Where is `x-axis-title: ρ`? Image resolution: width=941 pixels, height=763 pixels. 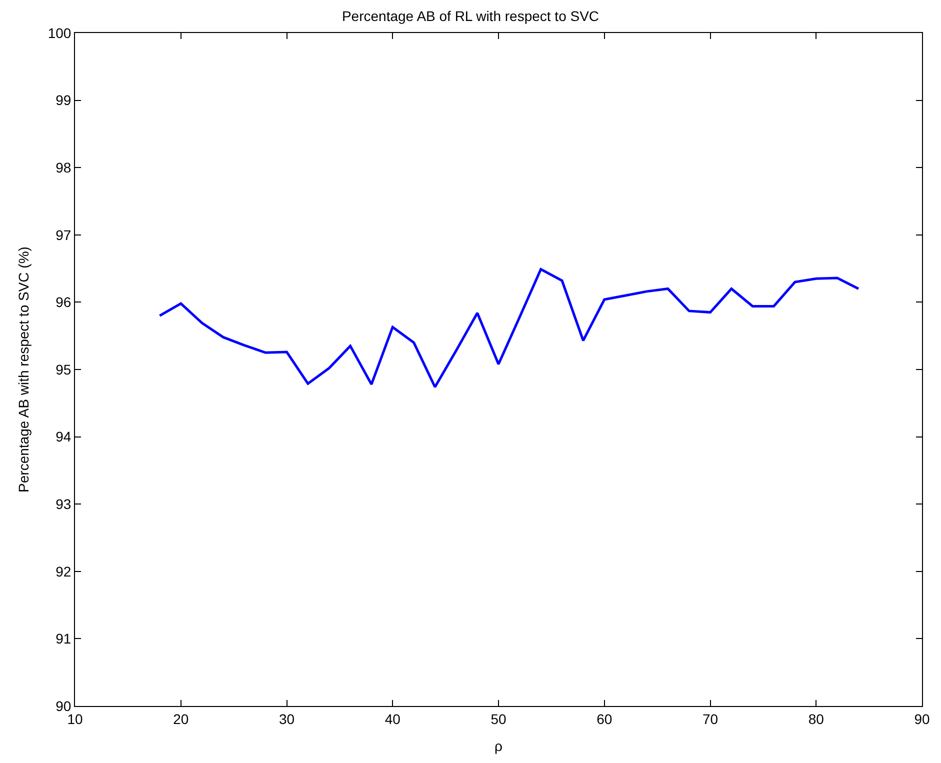
x-axis-title: ρ is located at coordinates (498, 746).